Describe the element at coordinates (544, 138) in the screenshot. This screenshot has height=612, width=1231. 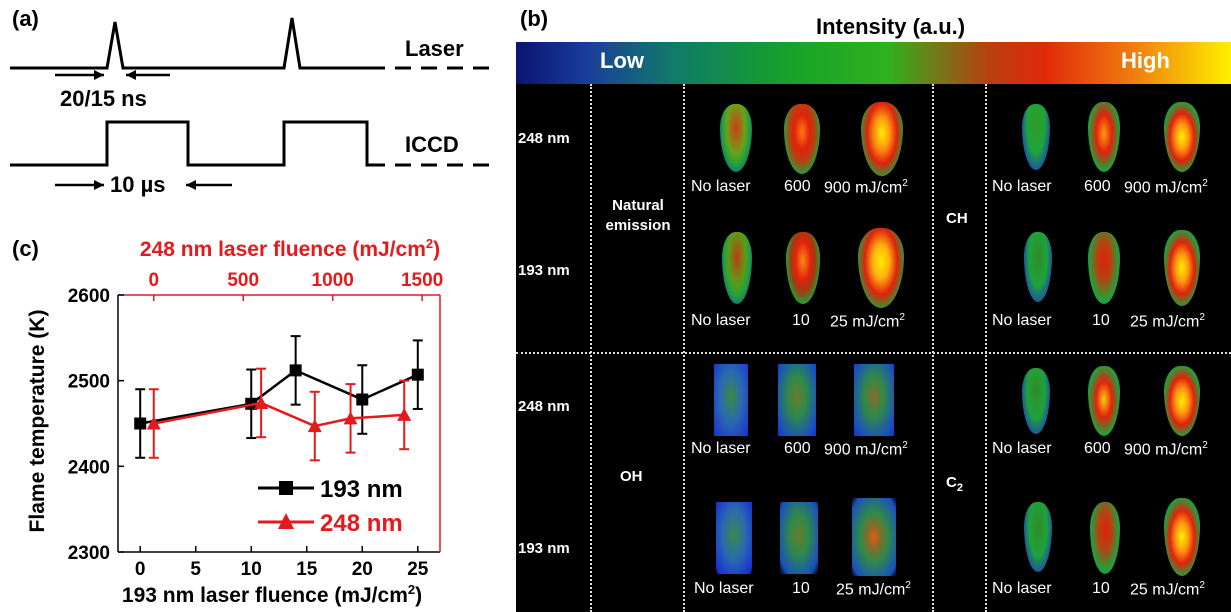
I see `row-label-248-top: 248 nm` at that location.